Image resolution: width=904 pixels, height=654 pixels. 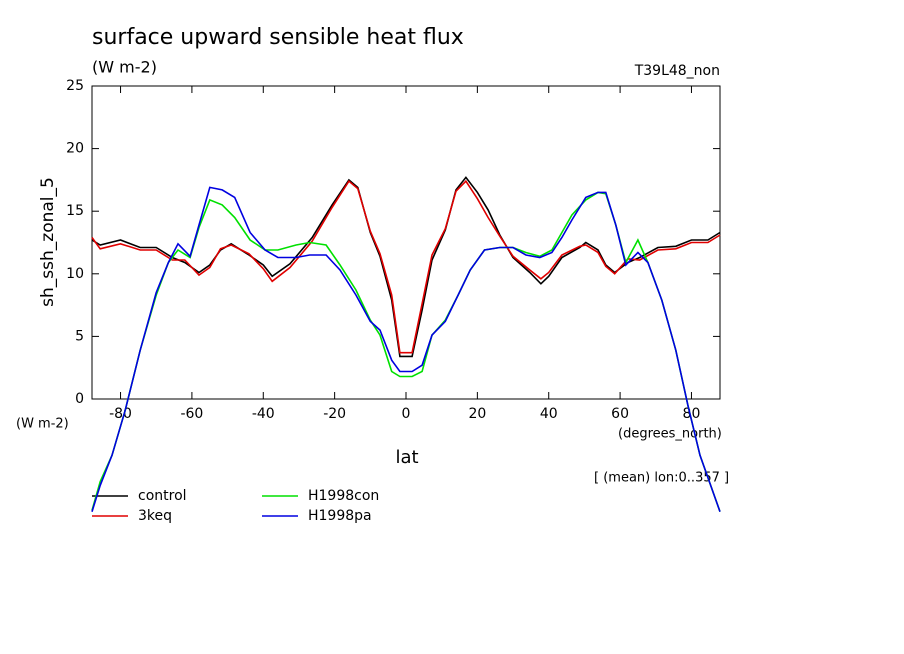 I want to click on x-tick-label: 40, so click(x=549, y=414).